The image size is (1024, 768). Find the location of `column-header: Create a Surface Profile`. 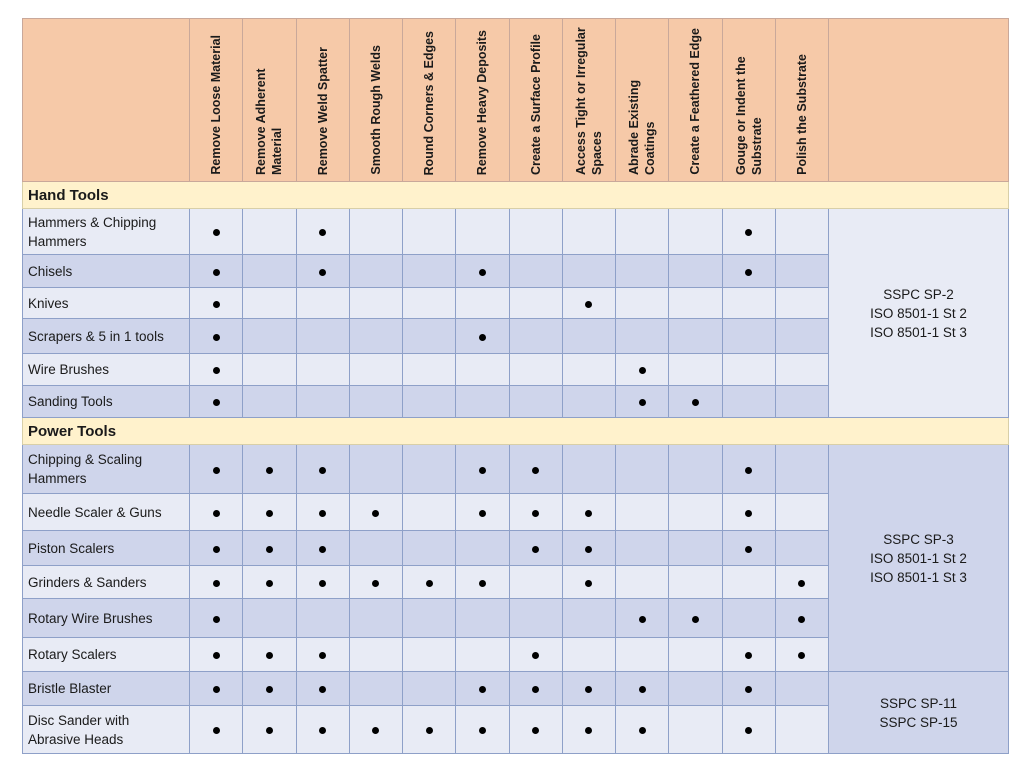

column-header: Create a Surface Profile is located at coordinates (535, 100).